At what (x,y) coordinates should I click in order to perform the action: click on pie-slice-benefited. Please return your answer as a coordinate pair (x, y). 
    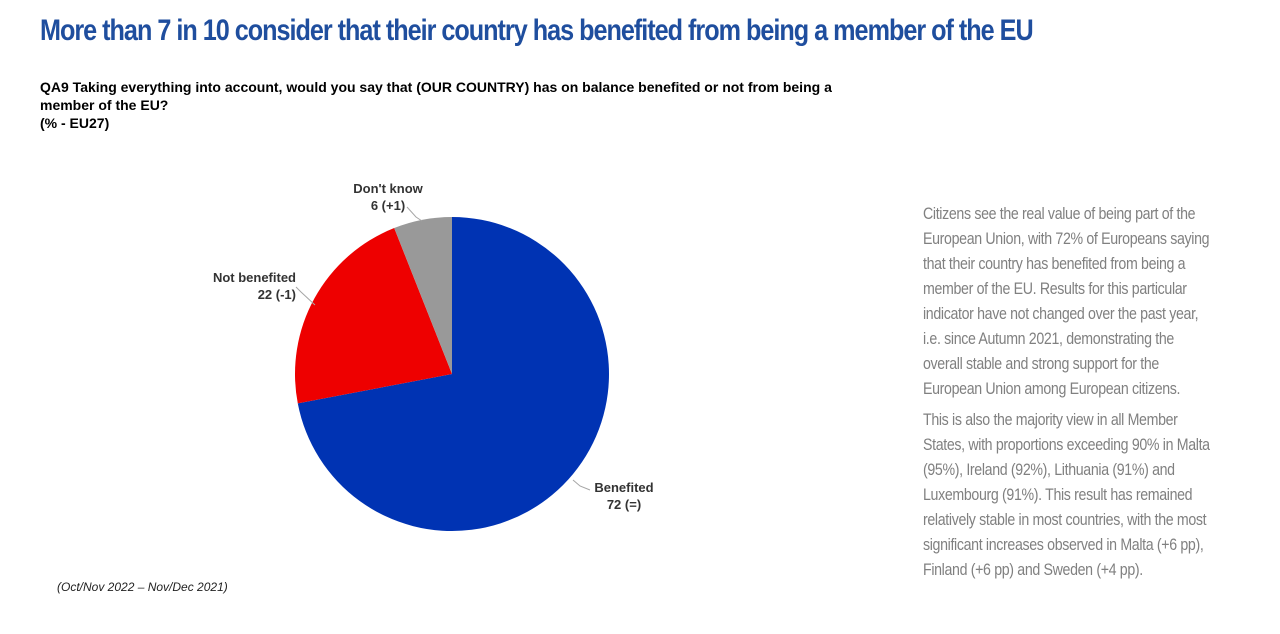
    Looking at the image, I should click on (453, 374).